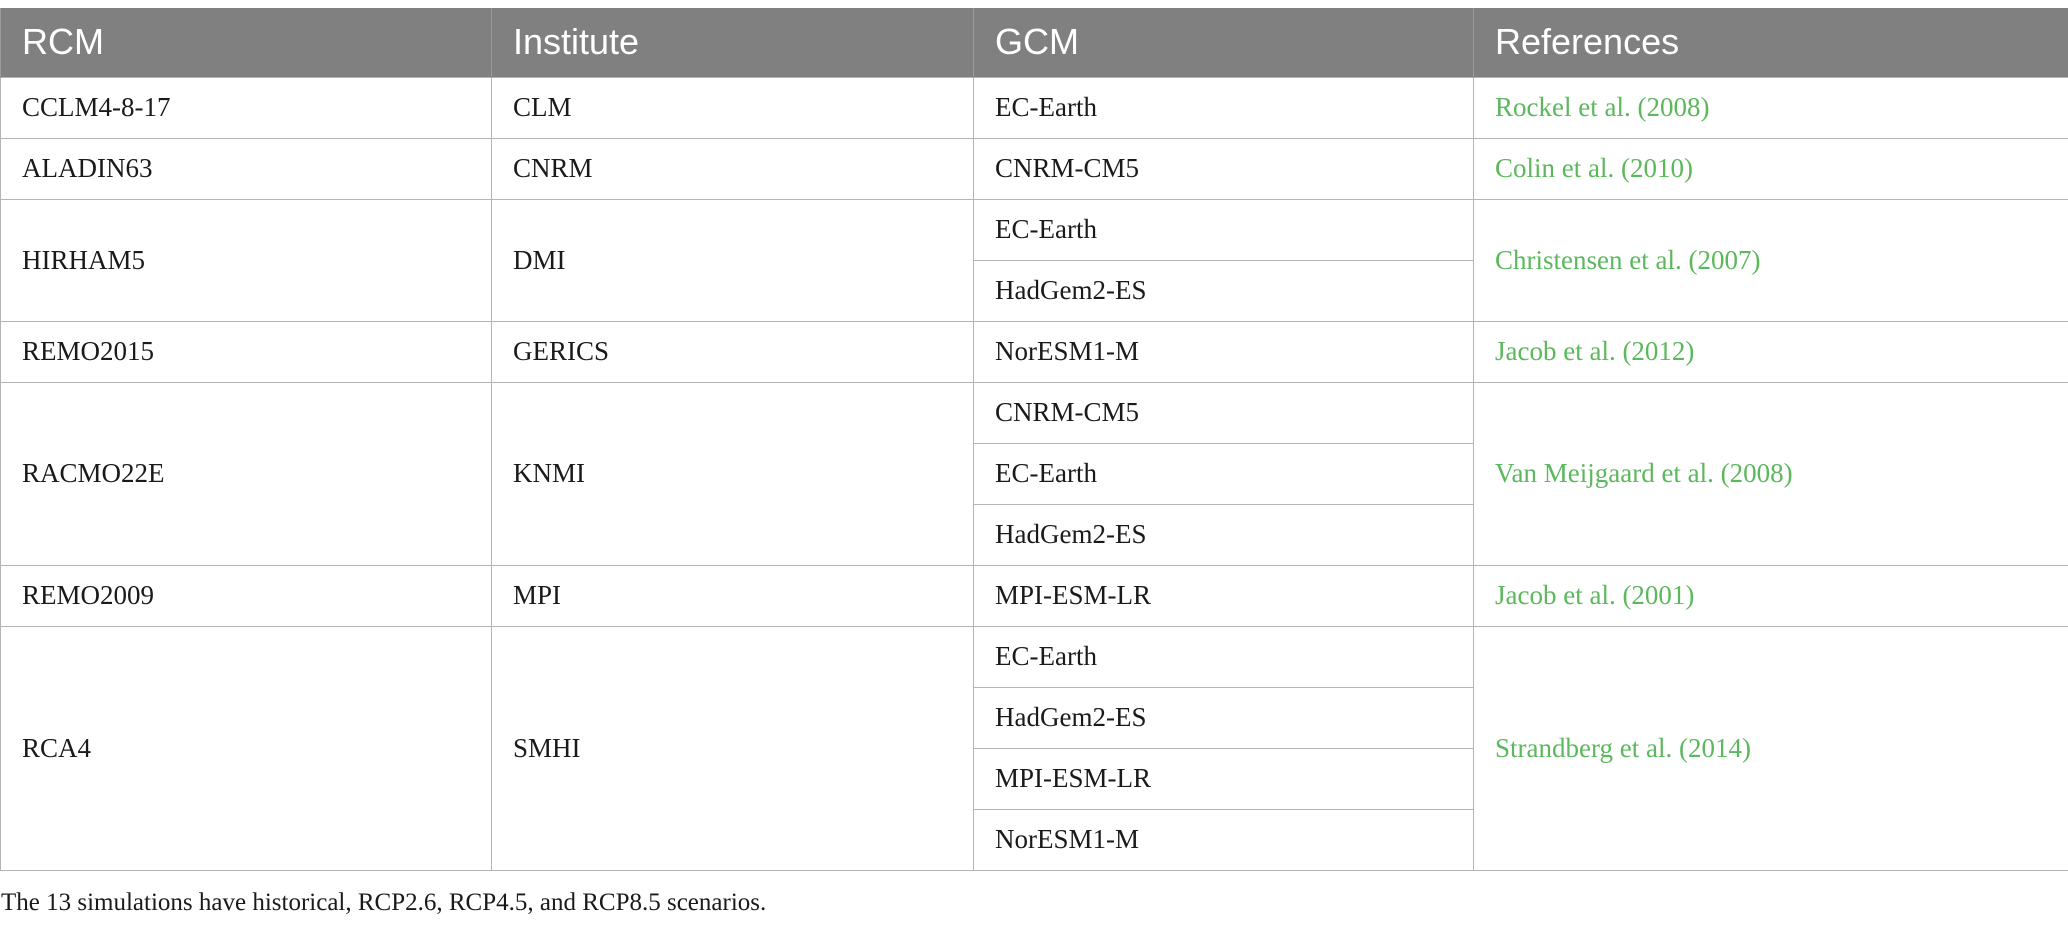  Describe the element at coordinates (246, 168) in the screenshot. I see `rcm-cell: ALADIN63` at that location.